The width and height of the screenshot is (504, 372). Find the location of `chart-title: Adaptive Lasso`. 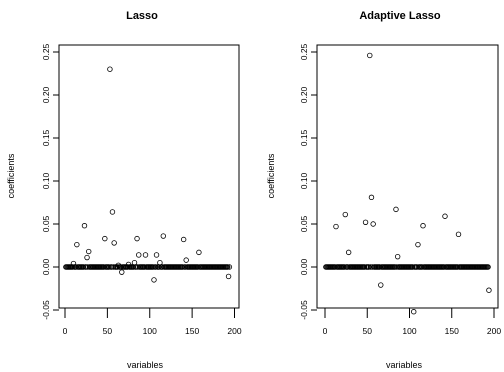

chart-title: Adaptive Lasso is located at coordinates (400, 16).